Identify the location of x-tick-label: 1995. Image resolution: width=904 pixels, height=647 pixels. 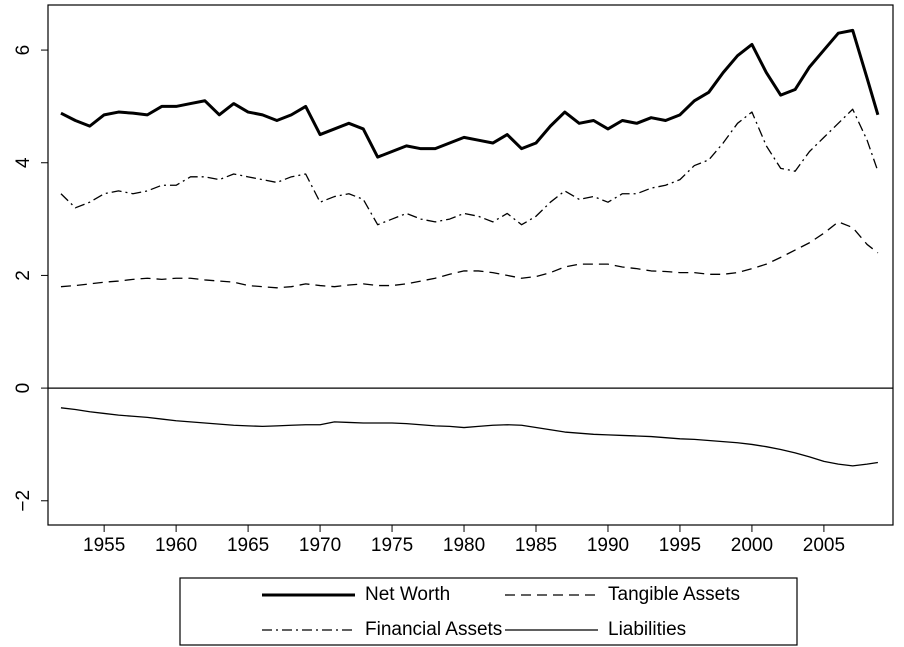
(680, 545).